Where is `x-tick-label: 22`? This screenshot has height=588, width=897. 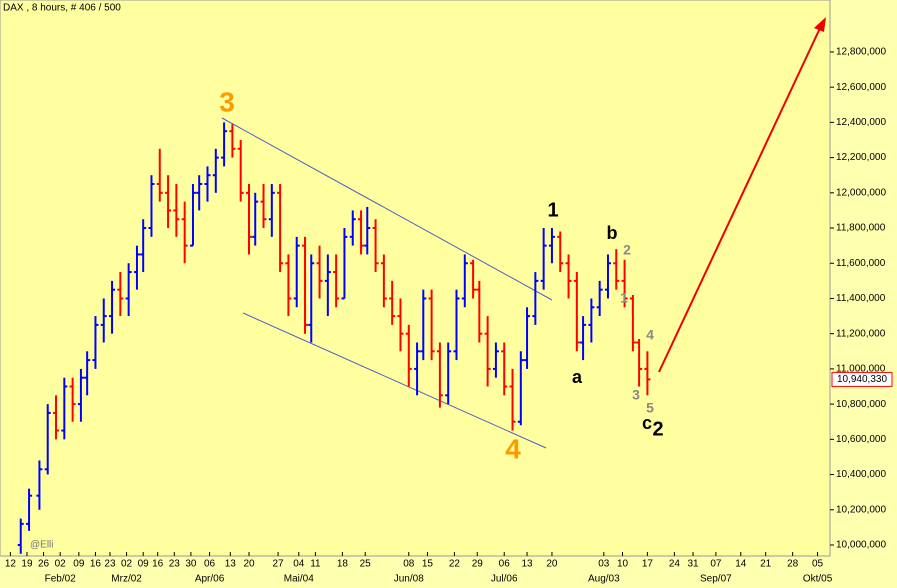
x-tick-label: 22 is located at coordinates (455, 564).